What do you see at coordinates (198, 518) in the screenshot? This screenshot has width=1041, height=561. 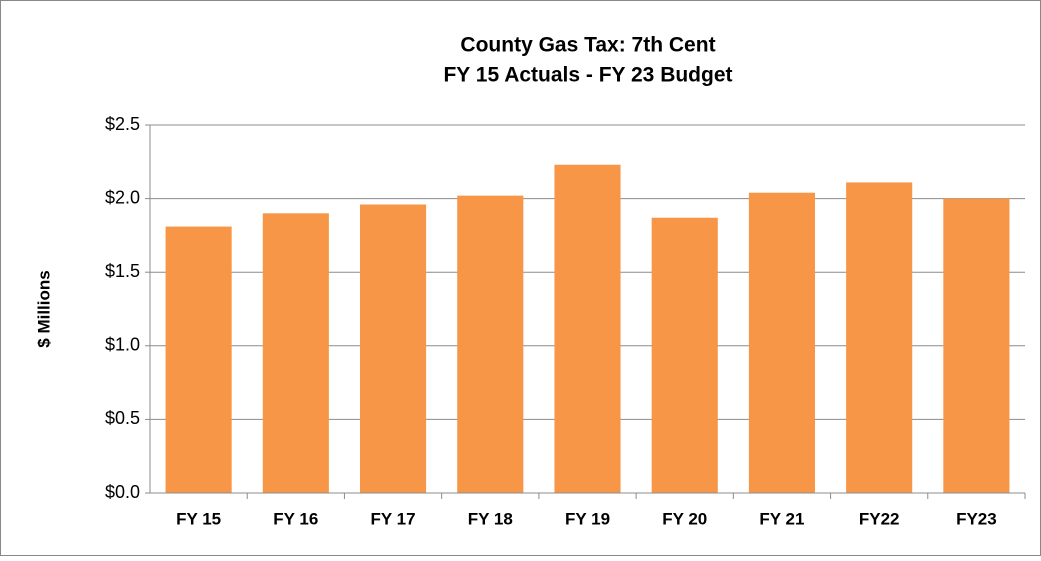 I see `x-tick-label: FY 15` at bounding box center [198, 518].